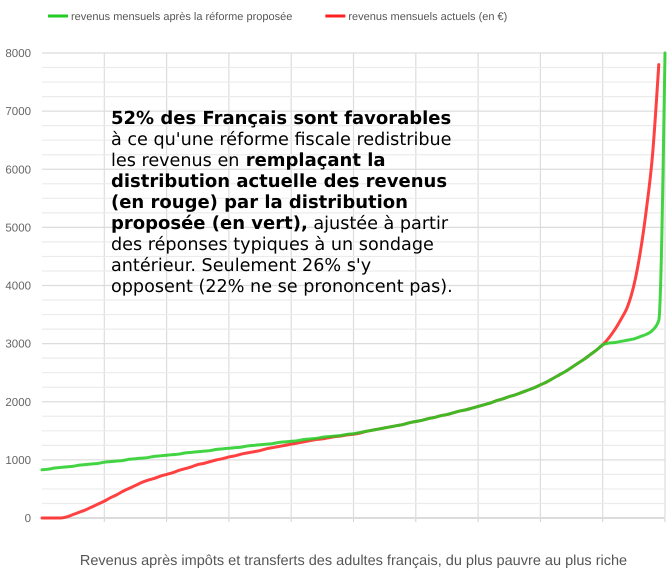 This screenshot has width=672, height=573. I want to click on y-tick-label: 4000, so click(18, 286).